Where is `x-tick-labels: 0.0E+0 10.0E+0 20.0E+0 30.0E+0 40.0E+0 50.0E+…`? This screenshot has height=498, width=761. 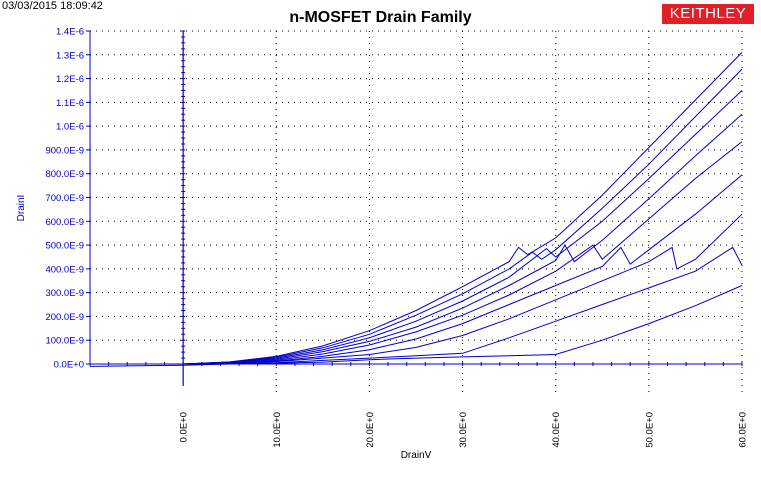
x-tick-labels: 0.0E+0 10.0E+0 20.0E+0 30.0E+0 40.0E+0 50.0E+… is located at coordinates (464, 430).